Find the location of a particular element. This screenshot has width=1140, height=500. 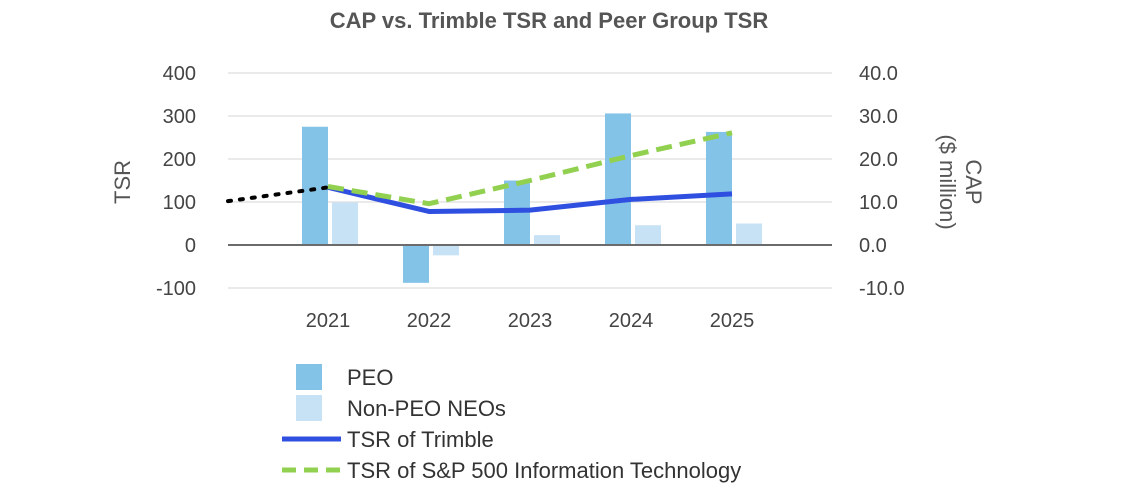

left-tick-label: -100 is located at coordinates (176, 289).